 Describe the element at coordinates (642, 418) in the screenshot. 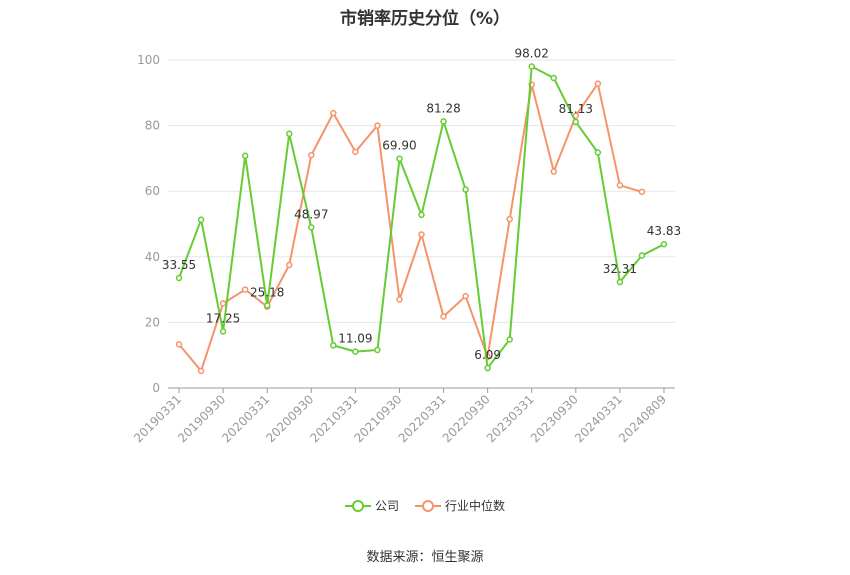

I see `x-tick-label: 20240809` at that location.